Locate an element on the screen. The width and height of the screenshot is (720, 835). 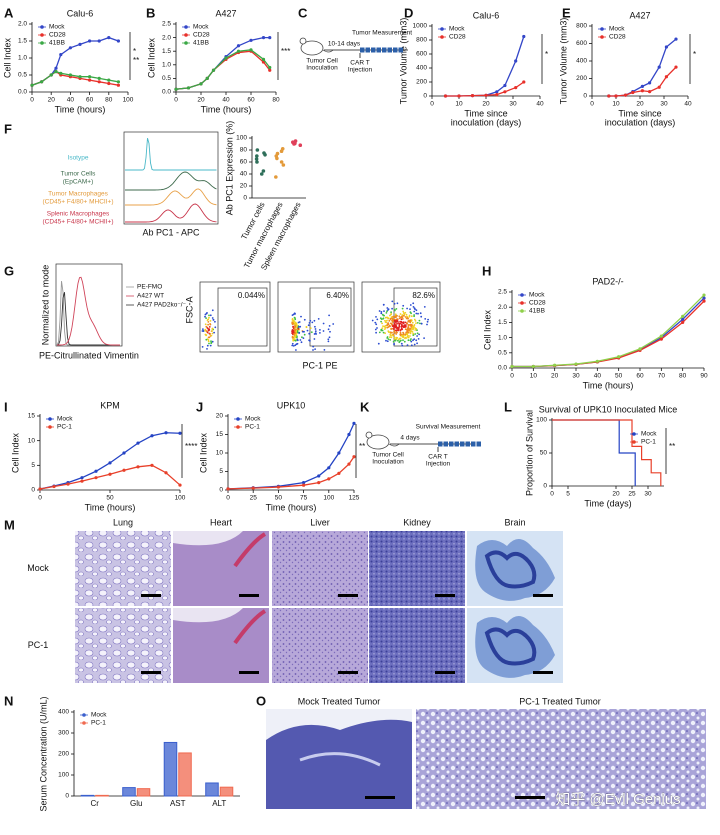
mouse-body is located at coordinates (378, 442).